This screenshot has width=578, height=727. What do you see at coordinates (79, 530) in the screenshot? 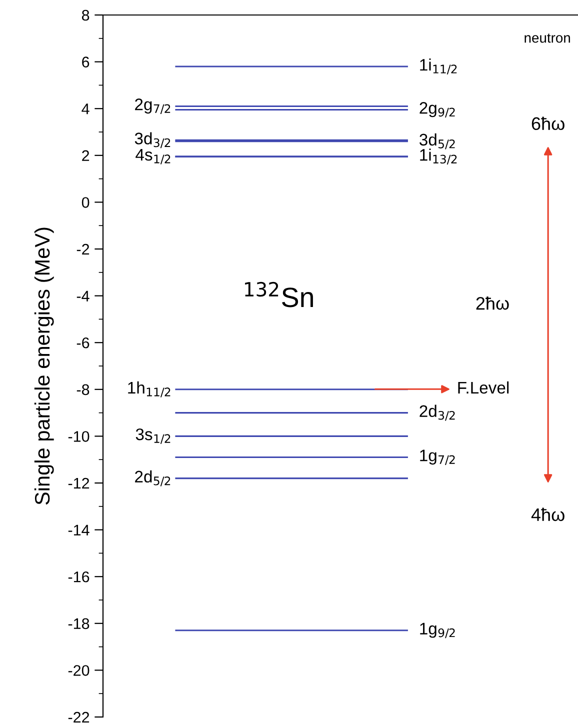
I see `y-tick-label: -14` at bounding box center [79, 530].